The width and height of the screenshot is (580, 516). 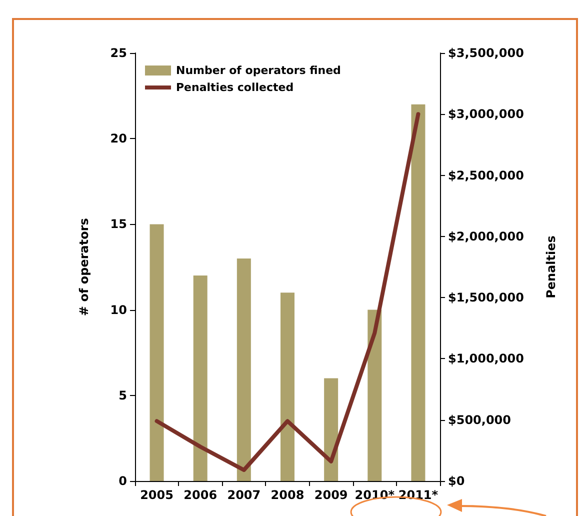 What do you see at coordinates (486, 114) in the screenshot?
I see `y2-tick-label: $3,000,000` at bounding box center [486, 114].